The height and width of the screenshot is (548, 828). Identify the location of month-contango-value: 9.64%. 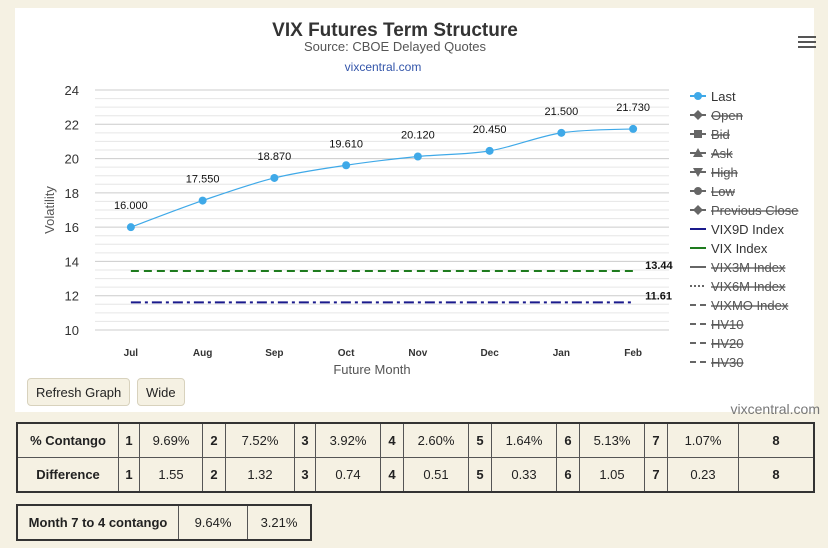
(213, 522).